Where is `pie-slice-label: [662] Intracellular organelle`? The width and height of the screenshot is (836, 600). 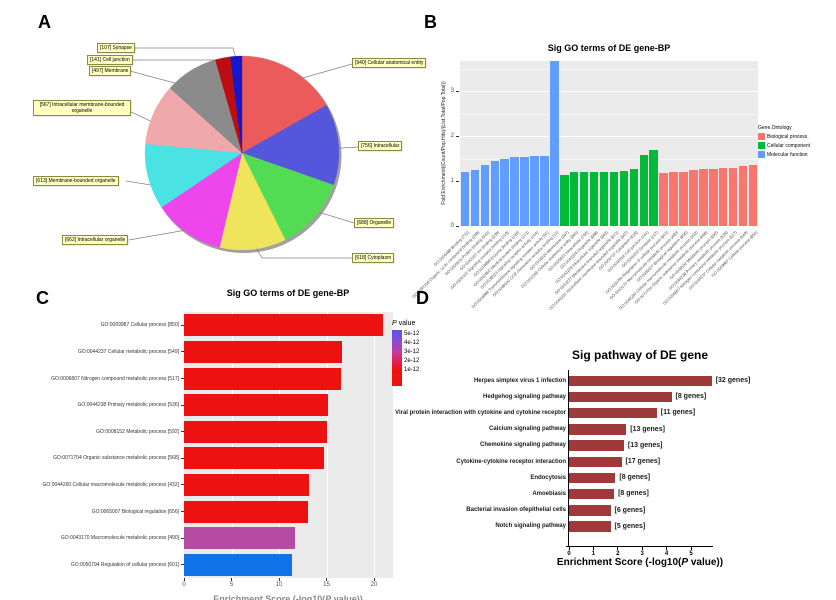
pie-slice-label: [662] Intracellular organelle is located at coordinates (95, 240).